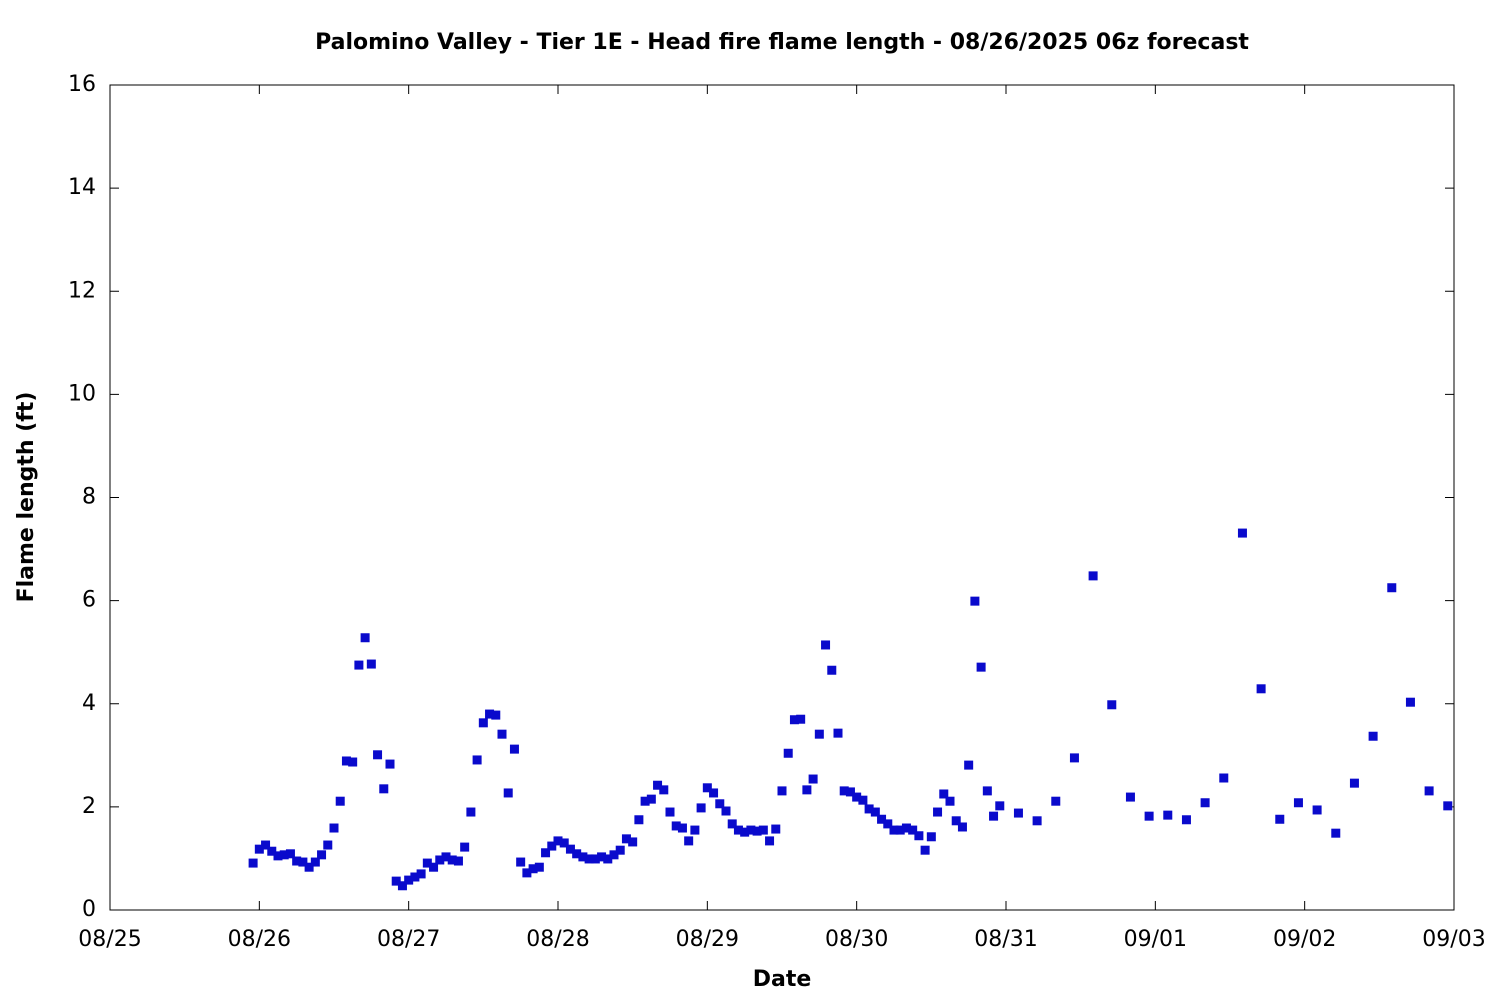 This screenshot has height=1000, width=1500. What do you see at coordinates (109, 939) in the screenshot?
I see `x-tick-label: 08/25` at bounding box center [109, 939].